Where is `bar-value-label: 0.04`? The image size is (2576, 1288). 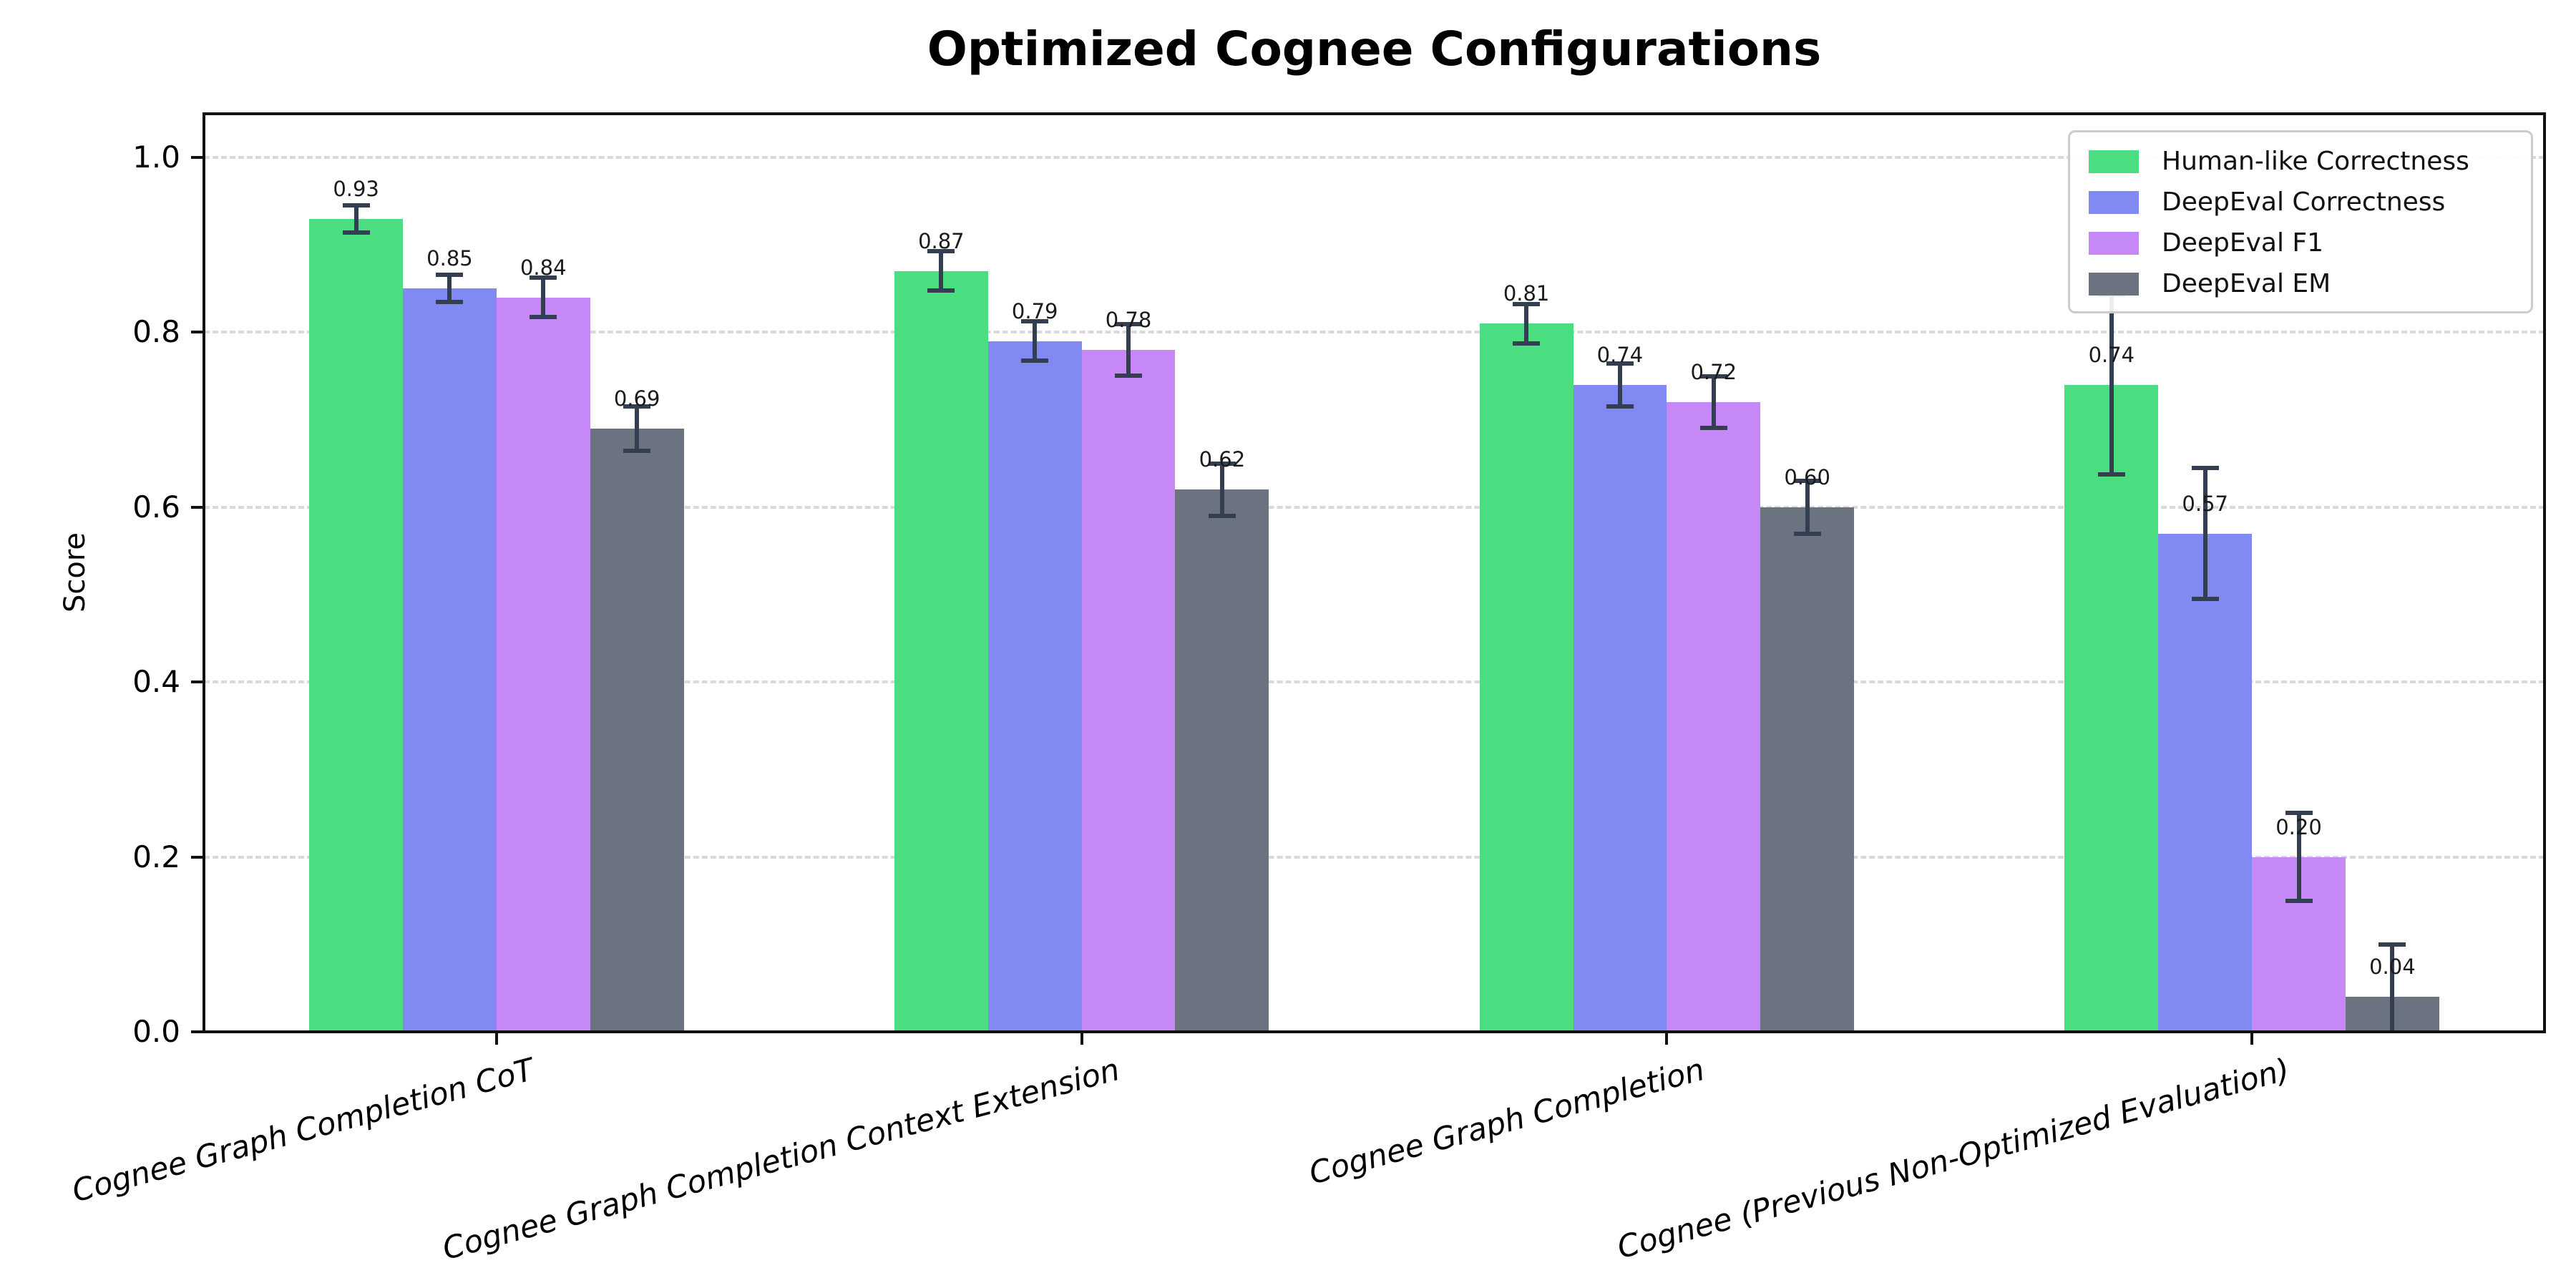 bar-value-label: 0.04 is located at coordinates (2392, 967).